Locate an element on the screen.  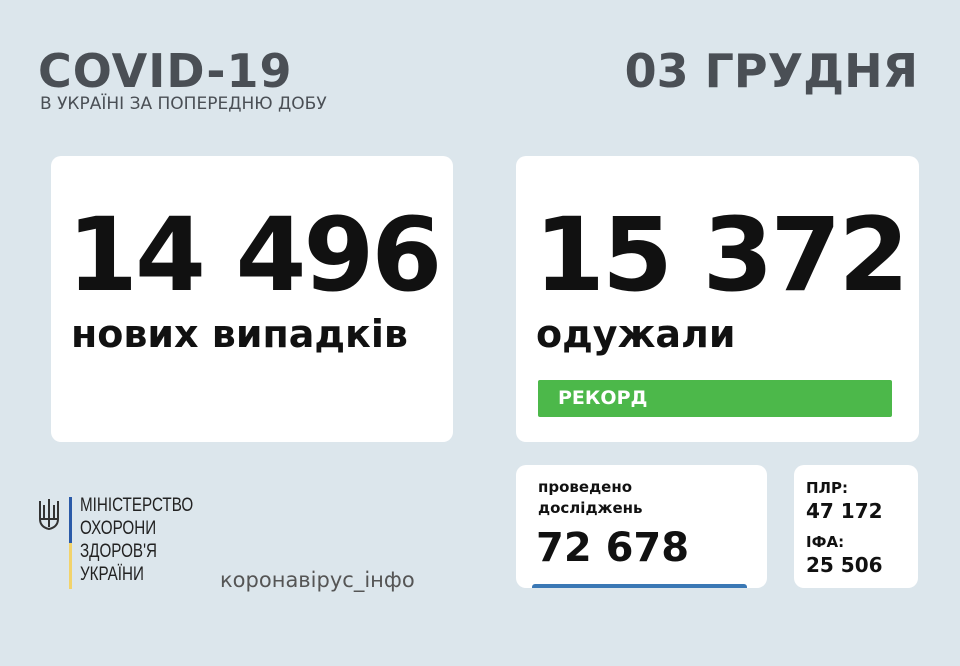
trident-icon is located at coordinates (49, 516).